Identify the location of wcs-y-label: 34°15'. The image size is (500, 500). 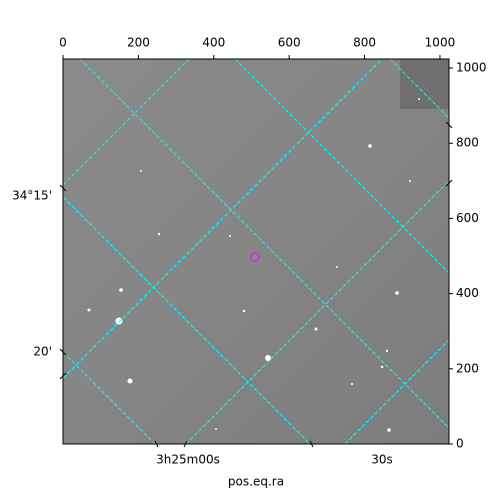
(32, 196).